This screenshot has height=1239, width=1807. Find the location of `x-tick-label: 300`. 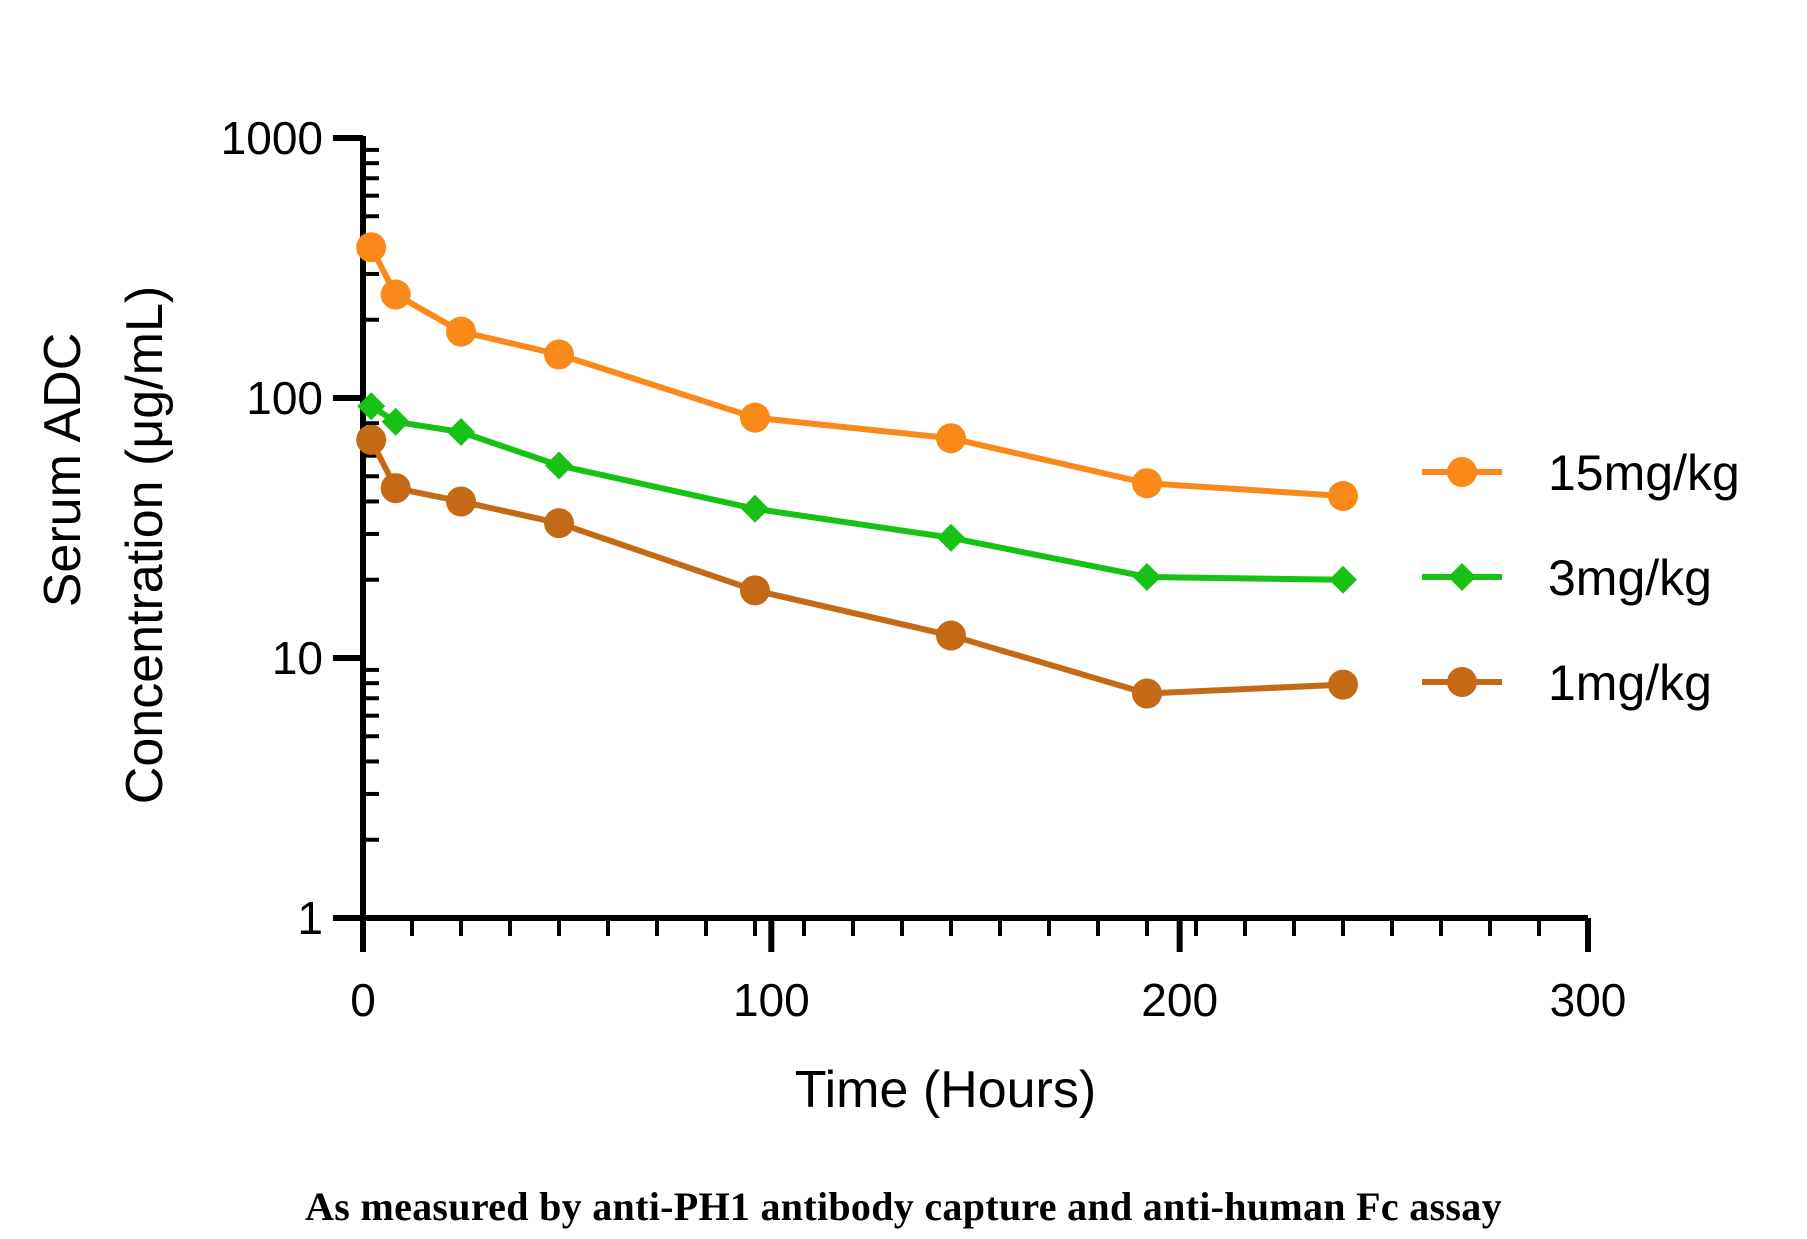

x-tick-label: 300 is located at coordinates (1588, 1000).